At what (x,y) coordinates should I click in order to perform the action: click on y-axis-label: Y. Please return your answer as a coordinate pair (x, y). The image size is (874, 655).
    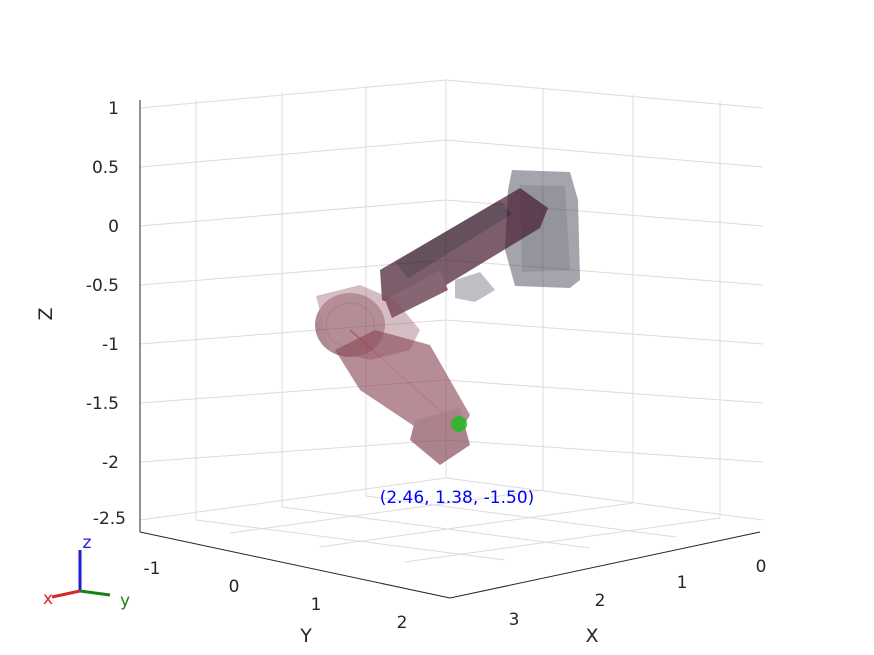
    Looking at the image, I should click on (305, 636).